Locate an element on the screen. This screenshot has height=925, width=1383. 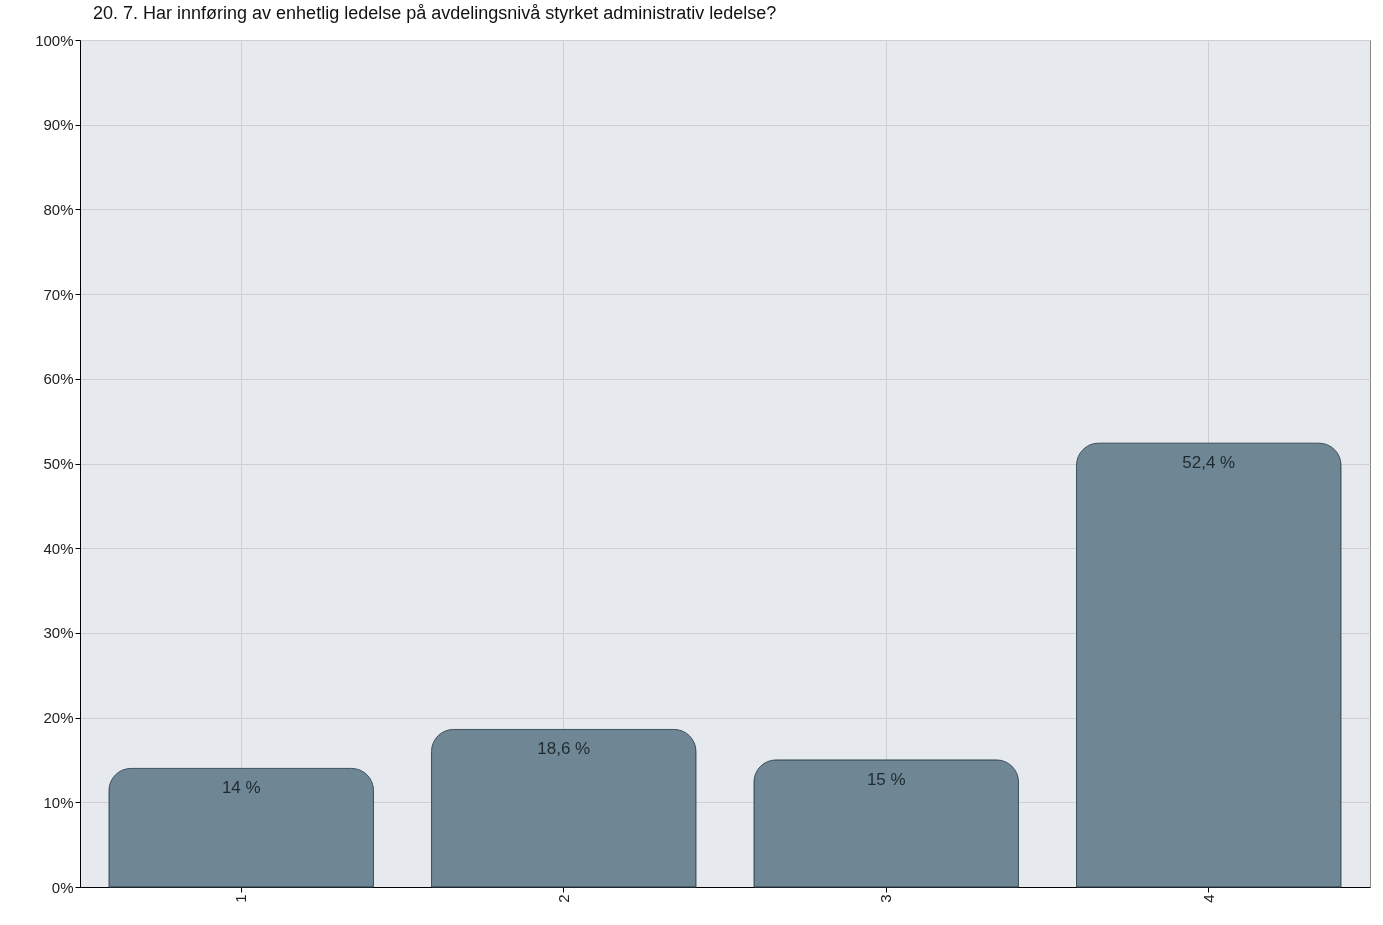
data-label: 14 % is located at coordinates (241, 788).